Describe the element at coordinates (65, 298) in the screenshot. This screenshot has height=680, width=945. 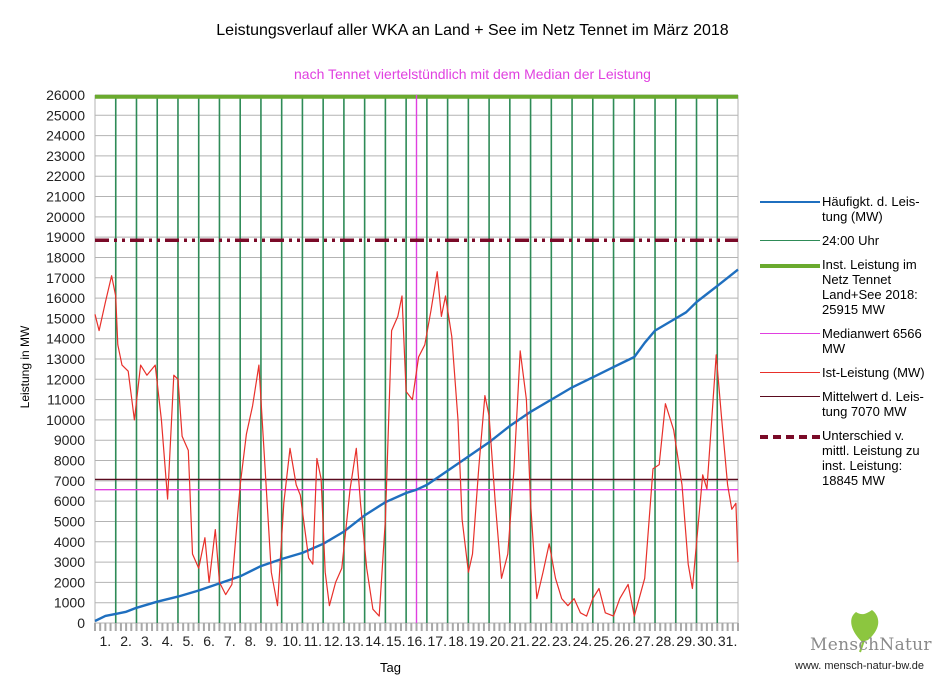
I see `y-tick-label: 16000` at that location.